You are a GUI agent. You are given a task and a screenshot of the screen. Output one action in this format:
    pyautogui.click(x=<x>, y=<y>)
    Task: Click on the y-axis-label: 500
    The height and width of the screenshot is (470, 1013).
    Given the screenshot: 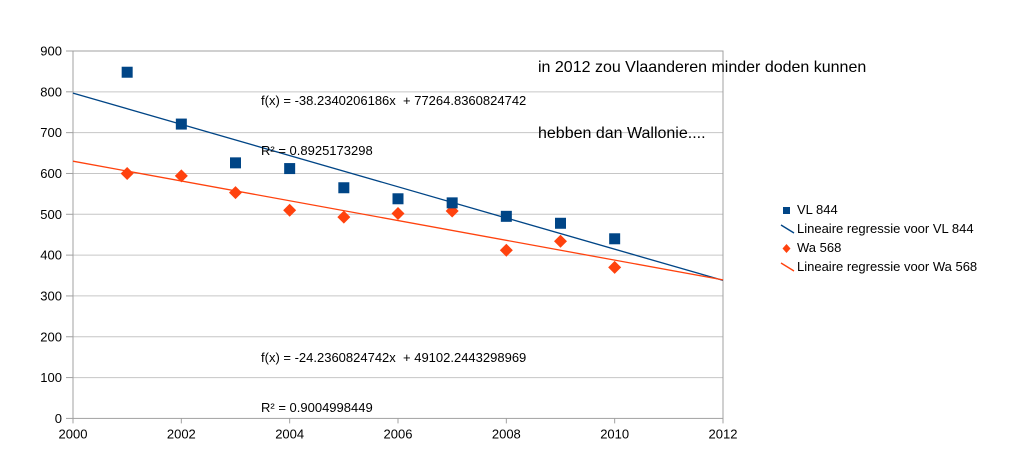 What is the action you would take?
    pyautogui.click(x=51, y=214)
    